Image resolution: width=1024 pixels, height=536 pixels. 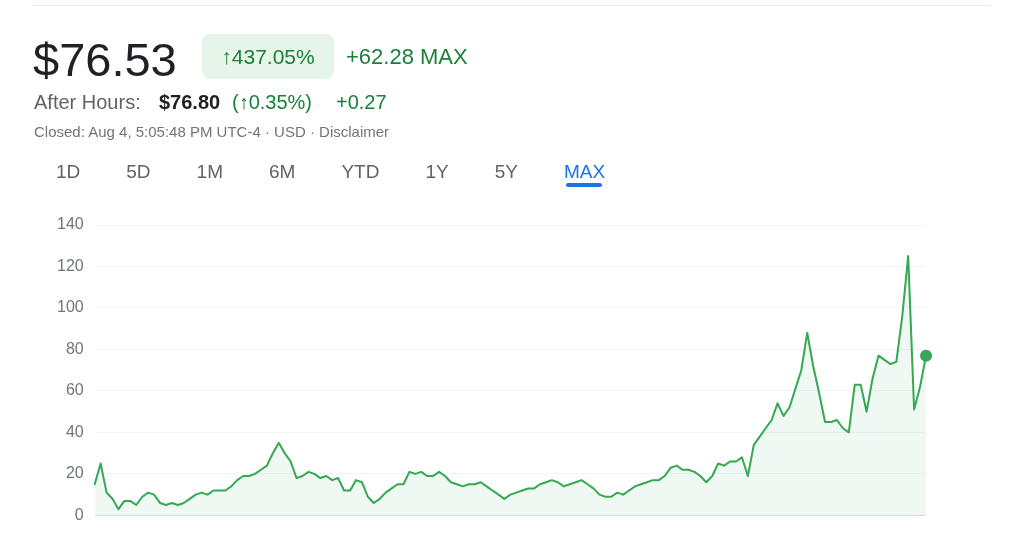 What do you see at coordinates (584, 171) in the screenshot?
I see `text: MAX` at bounding box center [584, 171].